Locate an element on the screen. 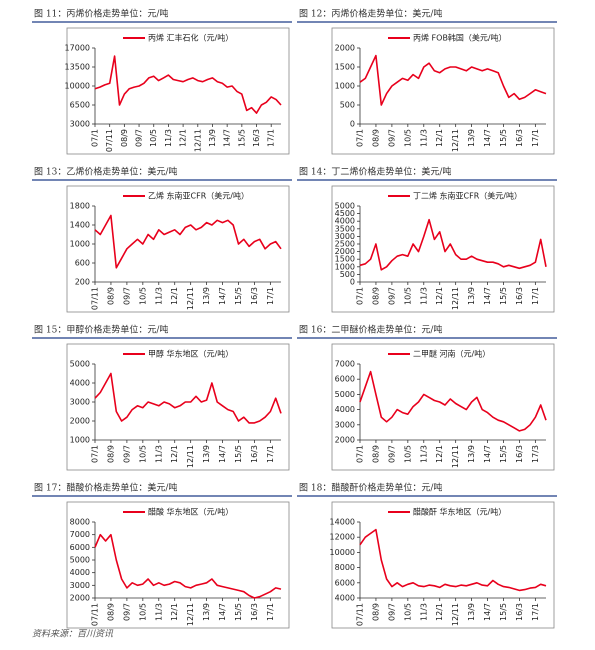  y-tick-label: 6500 is located at coordinates (80, 105).